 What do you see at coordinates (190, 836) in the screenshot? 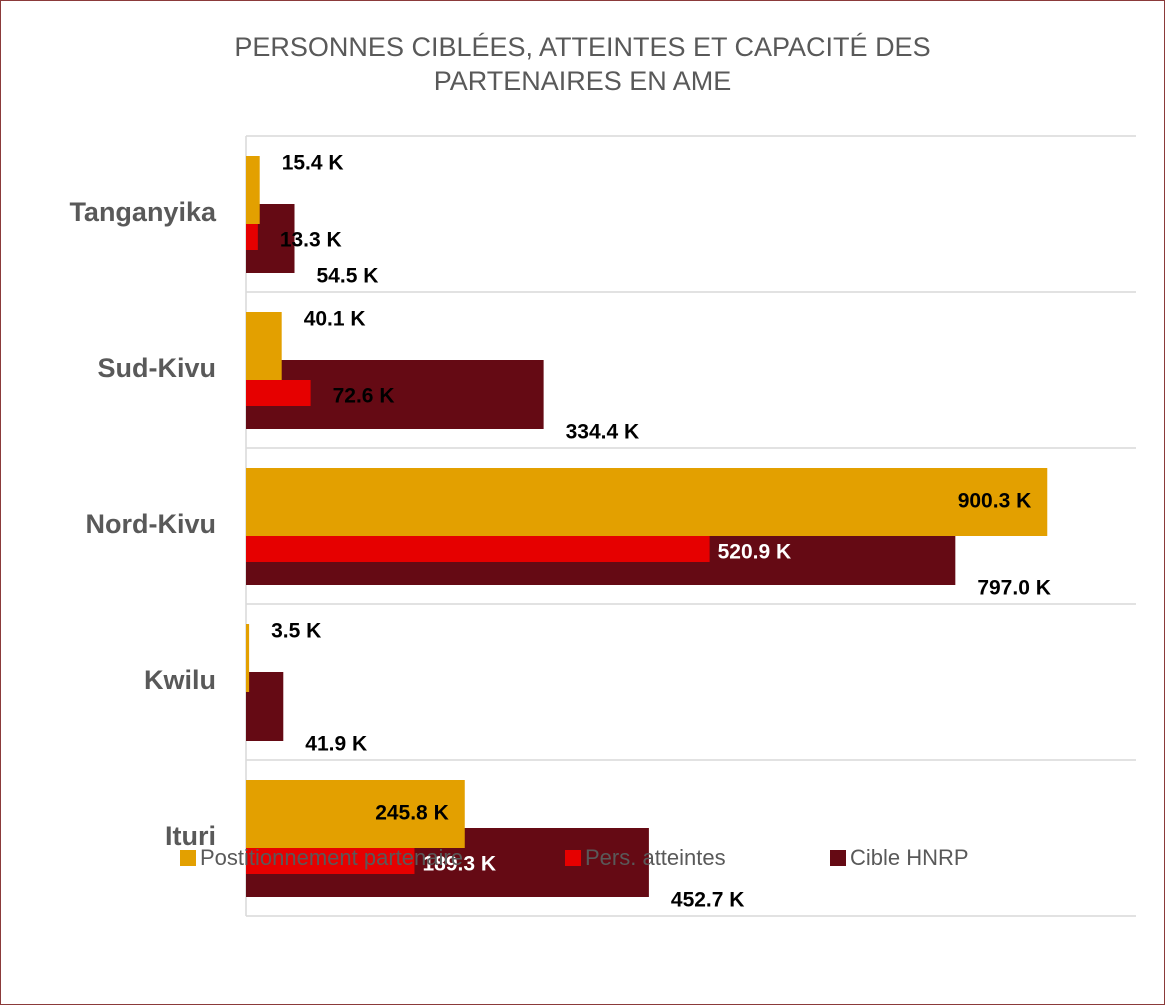
I see `y-tick-label: Ituri` at bounding box center [190, 836].